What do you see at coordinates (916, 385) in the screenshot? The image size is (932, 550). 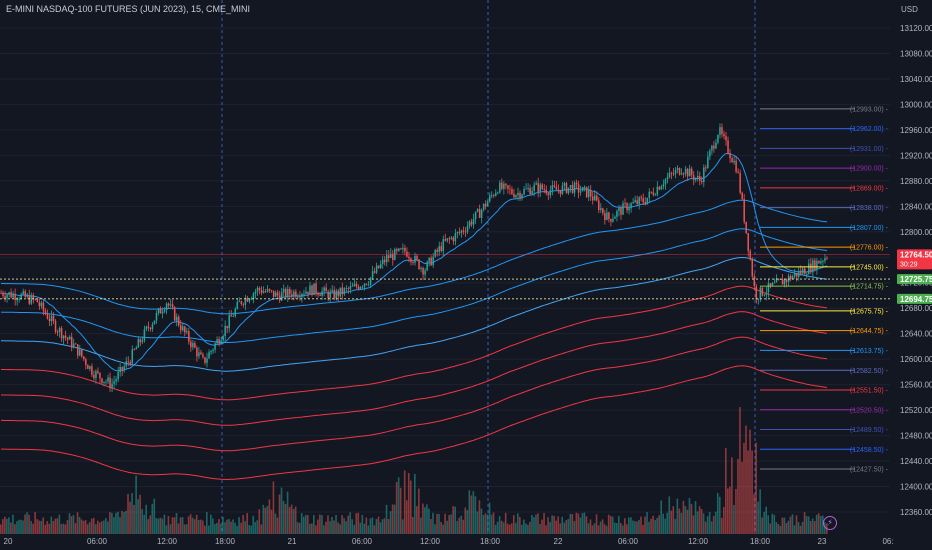 I see `price-tick-label: 12560.00` at bounding box center [916, 385].